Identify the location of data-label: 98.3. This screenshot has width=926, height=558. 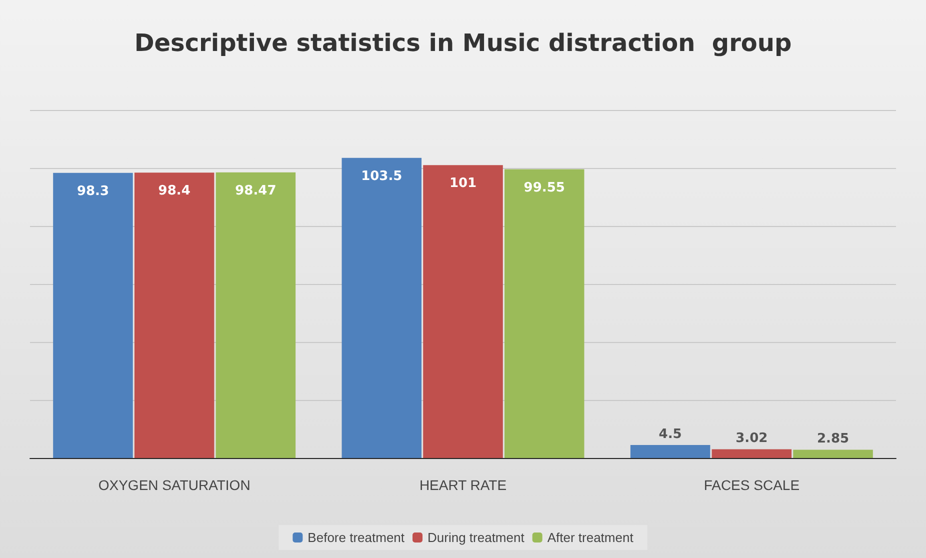
(93, 191).